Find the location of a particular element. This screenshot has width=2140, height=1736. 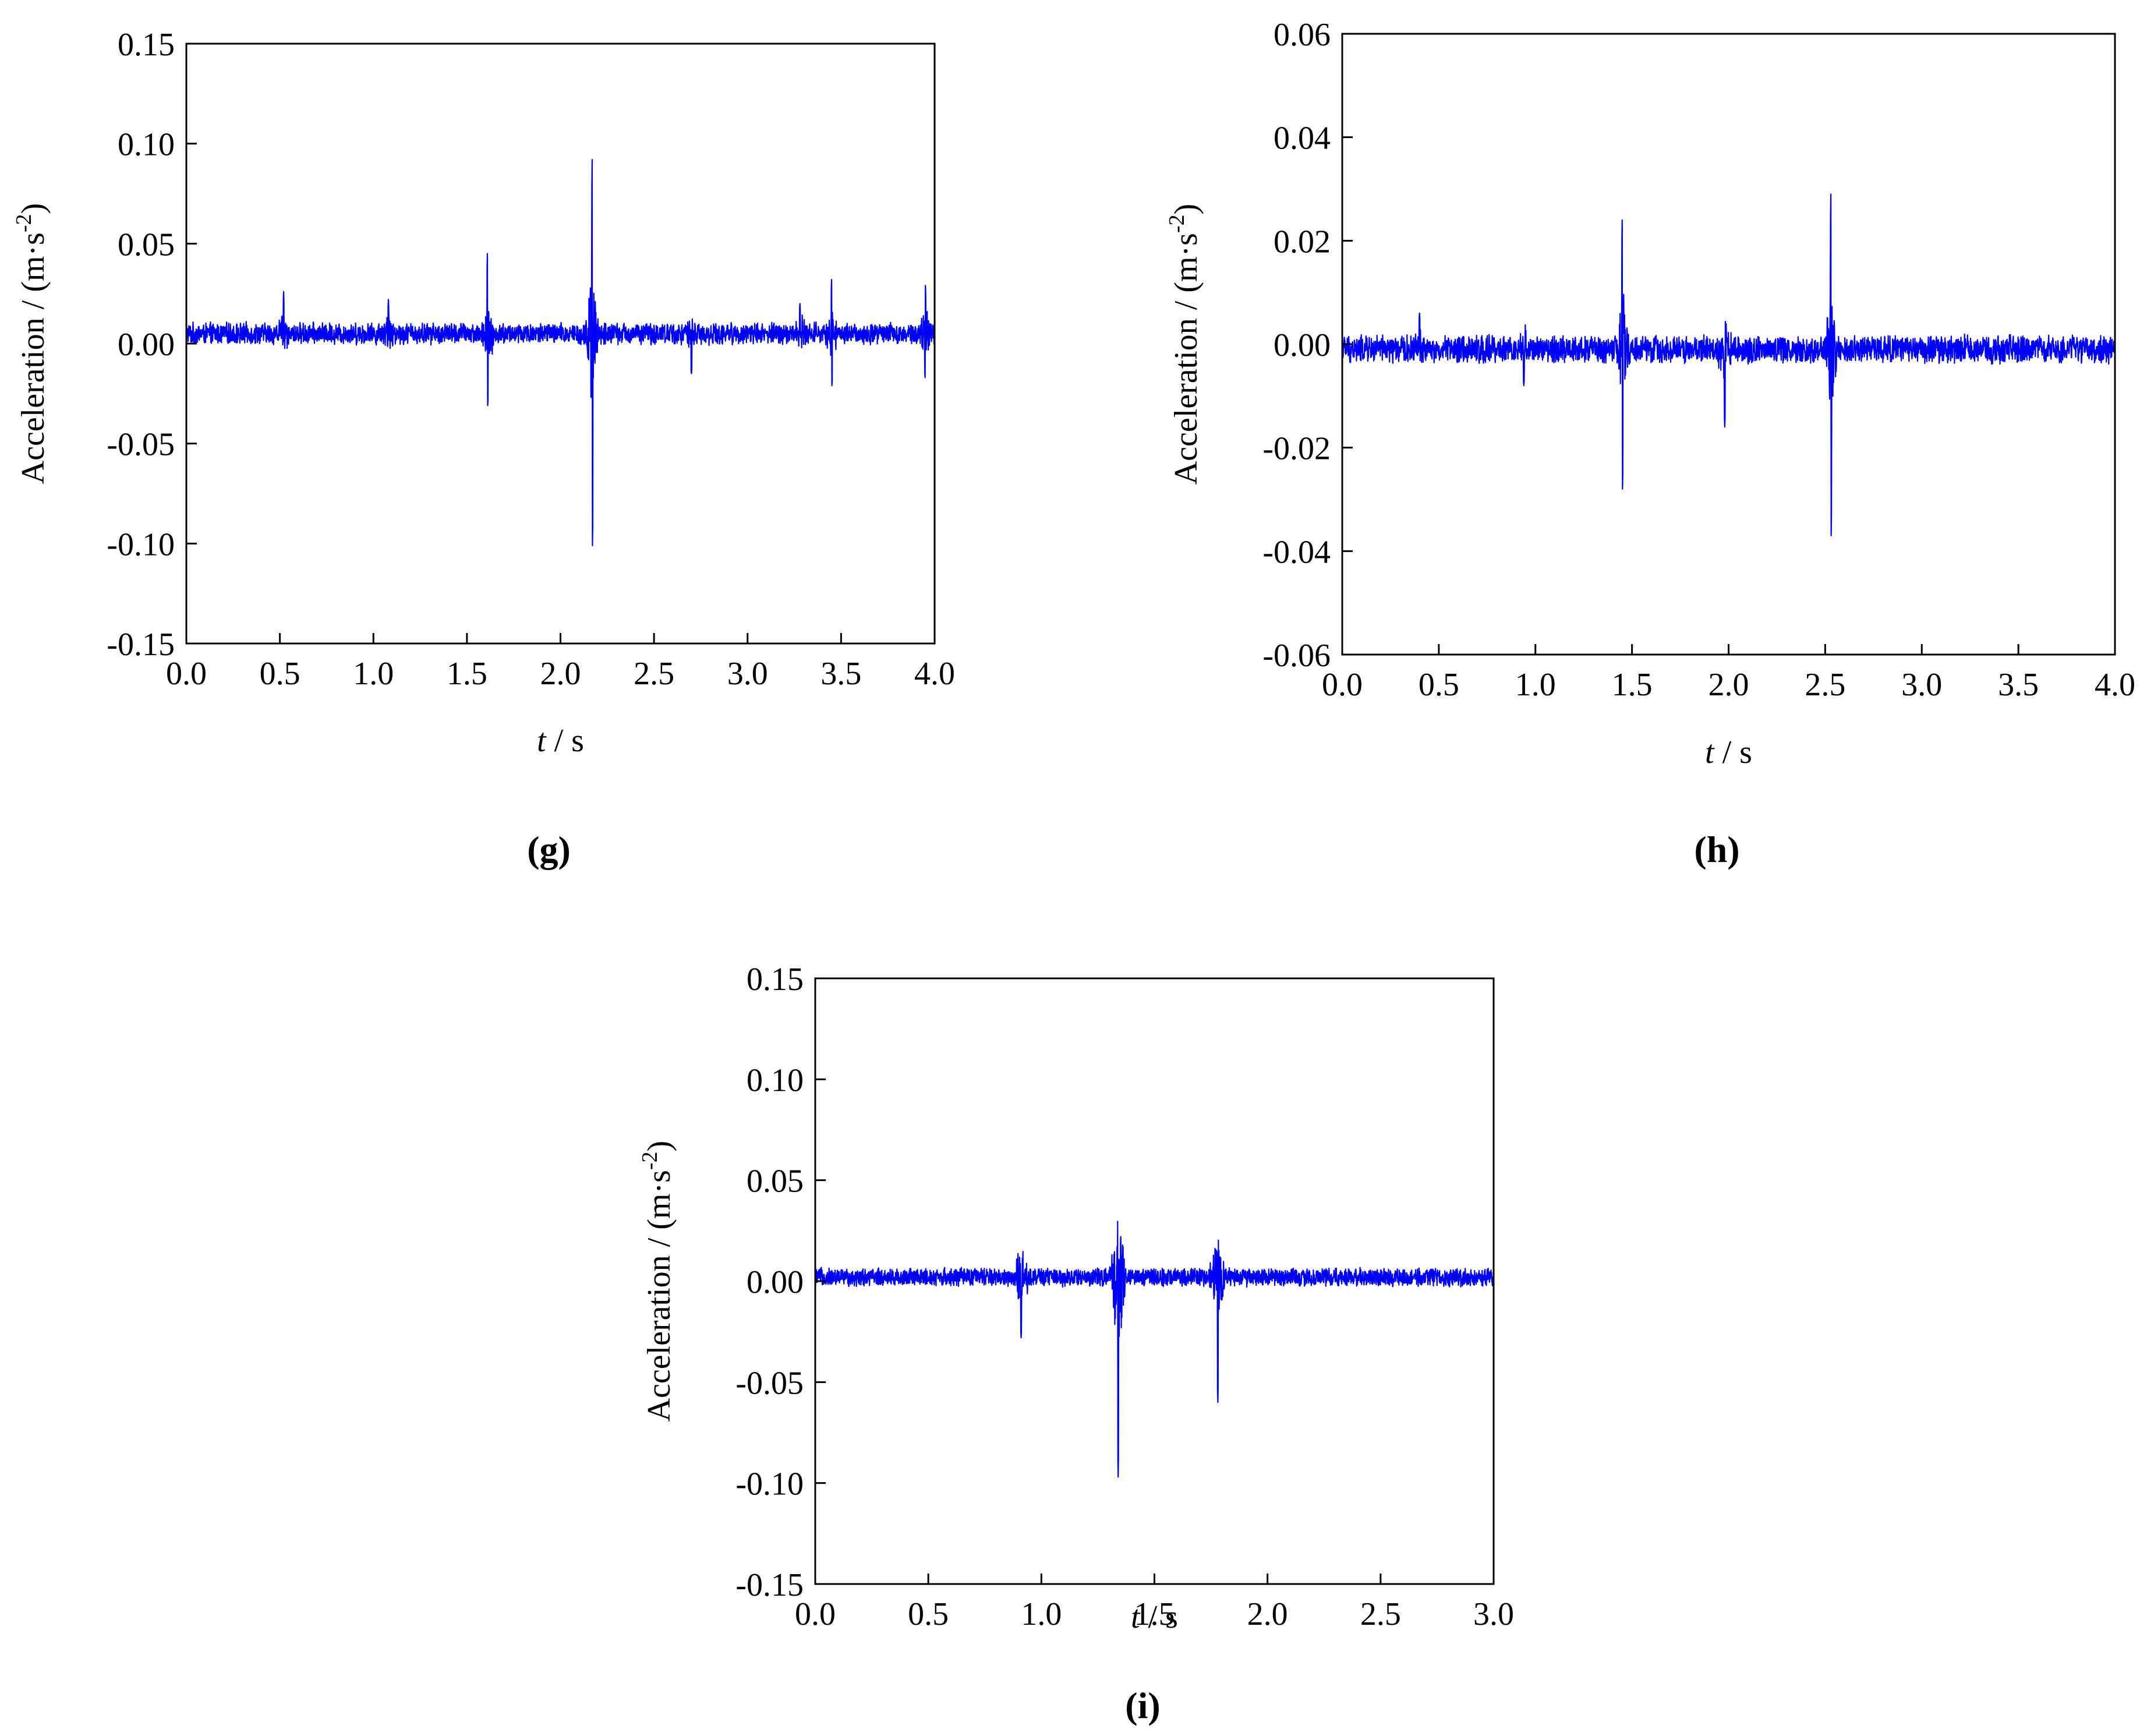

y-tick-label: -0.02 is located at coordinates (1296, 449).